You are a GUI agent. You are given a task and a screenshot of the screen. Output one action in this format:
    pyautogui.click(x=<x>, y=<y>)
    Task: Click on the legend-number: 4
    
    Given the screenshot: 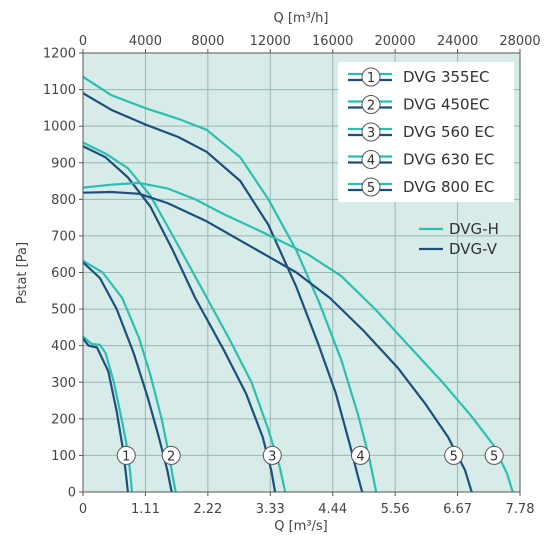 What is the action you would take?
    pyautogui.click(x=371, y=161)
    